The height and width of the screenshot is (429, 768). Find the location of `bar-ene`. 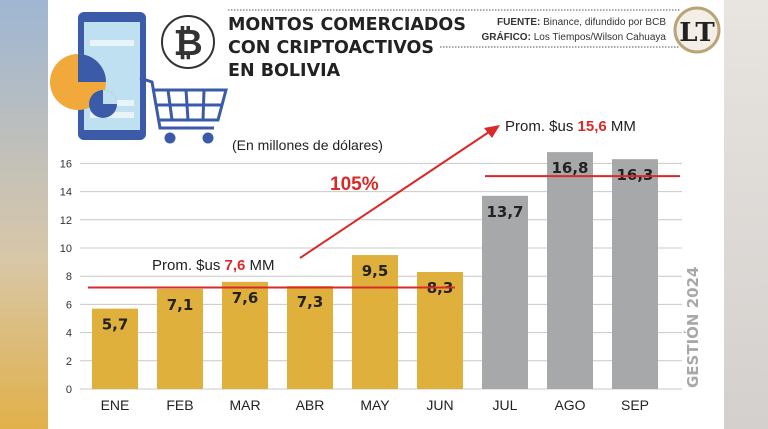

bar-ene is located at coordinates (115, 348).